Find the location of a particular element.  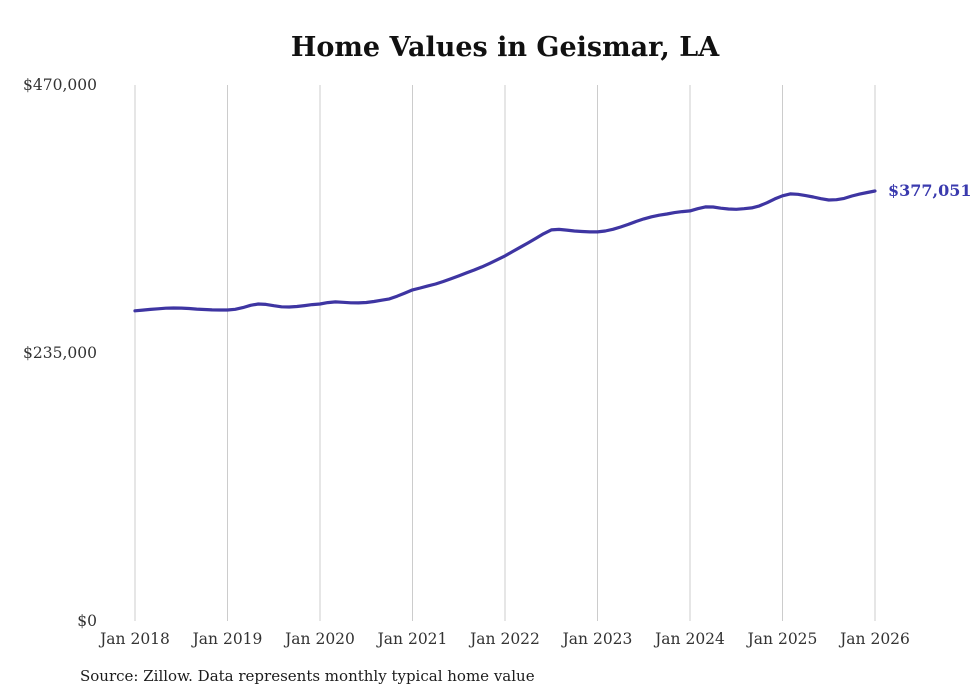

x-axis-tick-label: Jan 2026 is located at coordinates (874, 639).